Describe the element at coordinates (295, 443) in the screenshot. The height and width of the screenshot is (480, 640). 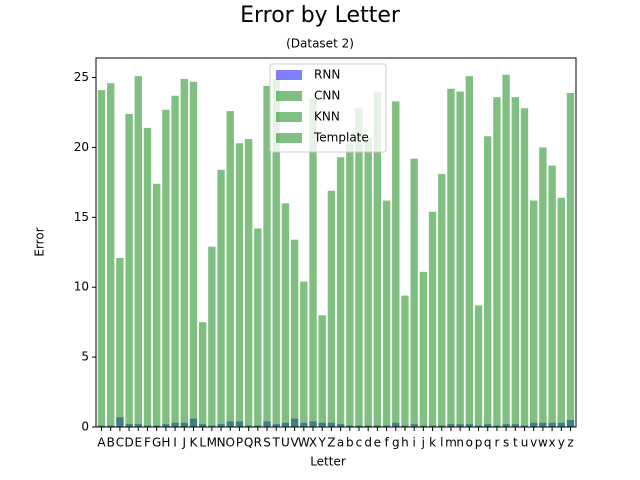
I see `x-tick-label: V` at that location.